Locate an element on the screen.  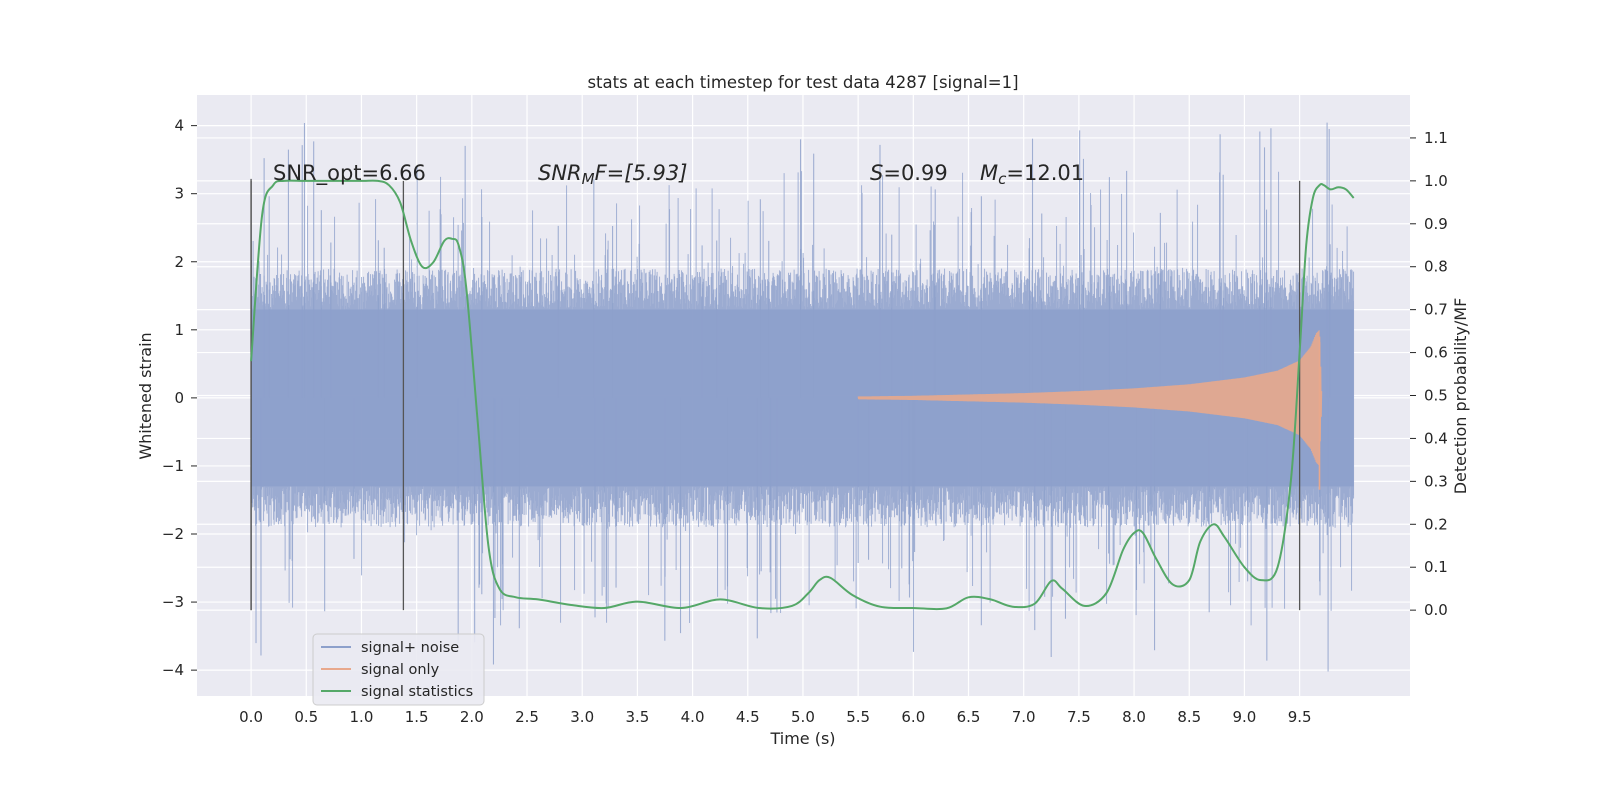
x-tick-label-5: 2.5 is located at coordinates (527, 717).